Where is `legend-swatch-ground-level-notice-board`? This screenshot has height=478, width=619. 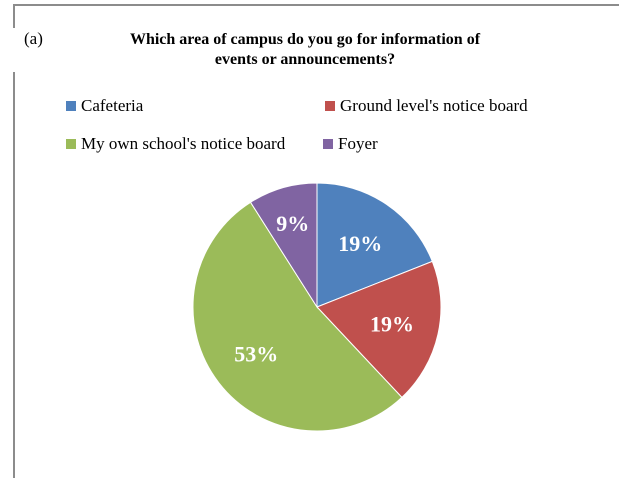
legend-swatch-ground-level-notice-board is located at coordinates (330, 106).